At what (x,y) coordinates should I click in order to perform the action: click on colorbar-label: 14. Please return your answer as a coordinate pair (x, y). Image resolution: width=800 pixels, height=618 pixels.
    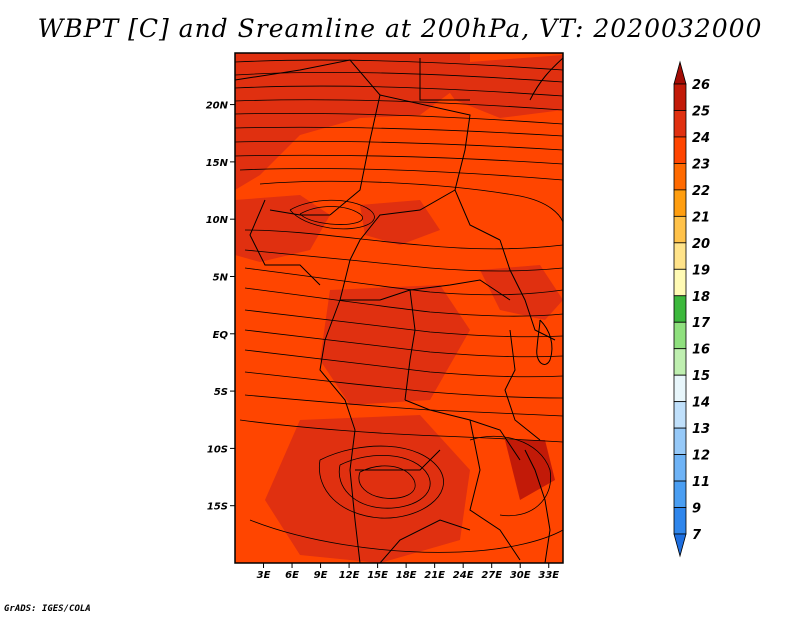
    Looking at the image, I should click on (701, 403).